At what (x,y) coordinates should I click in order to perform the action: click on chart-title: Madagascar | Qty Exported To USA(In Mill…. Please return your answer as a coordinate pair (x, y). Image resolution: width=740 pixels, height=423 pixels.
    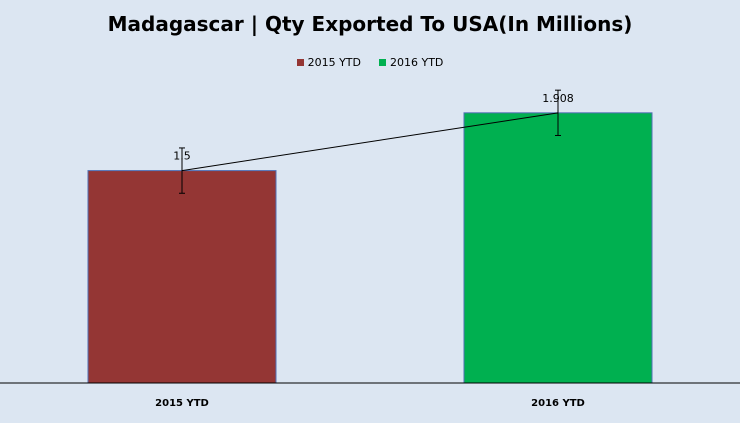
    Looking at the image, I should click on (370, 24).